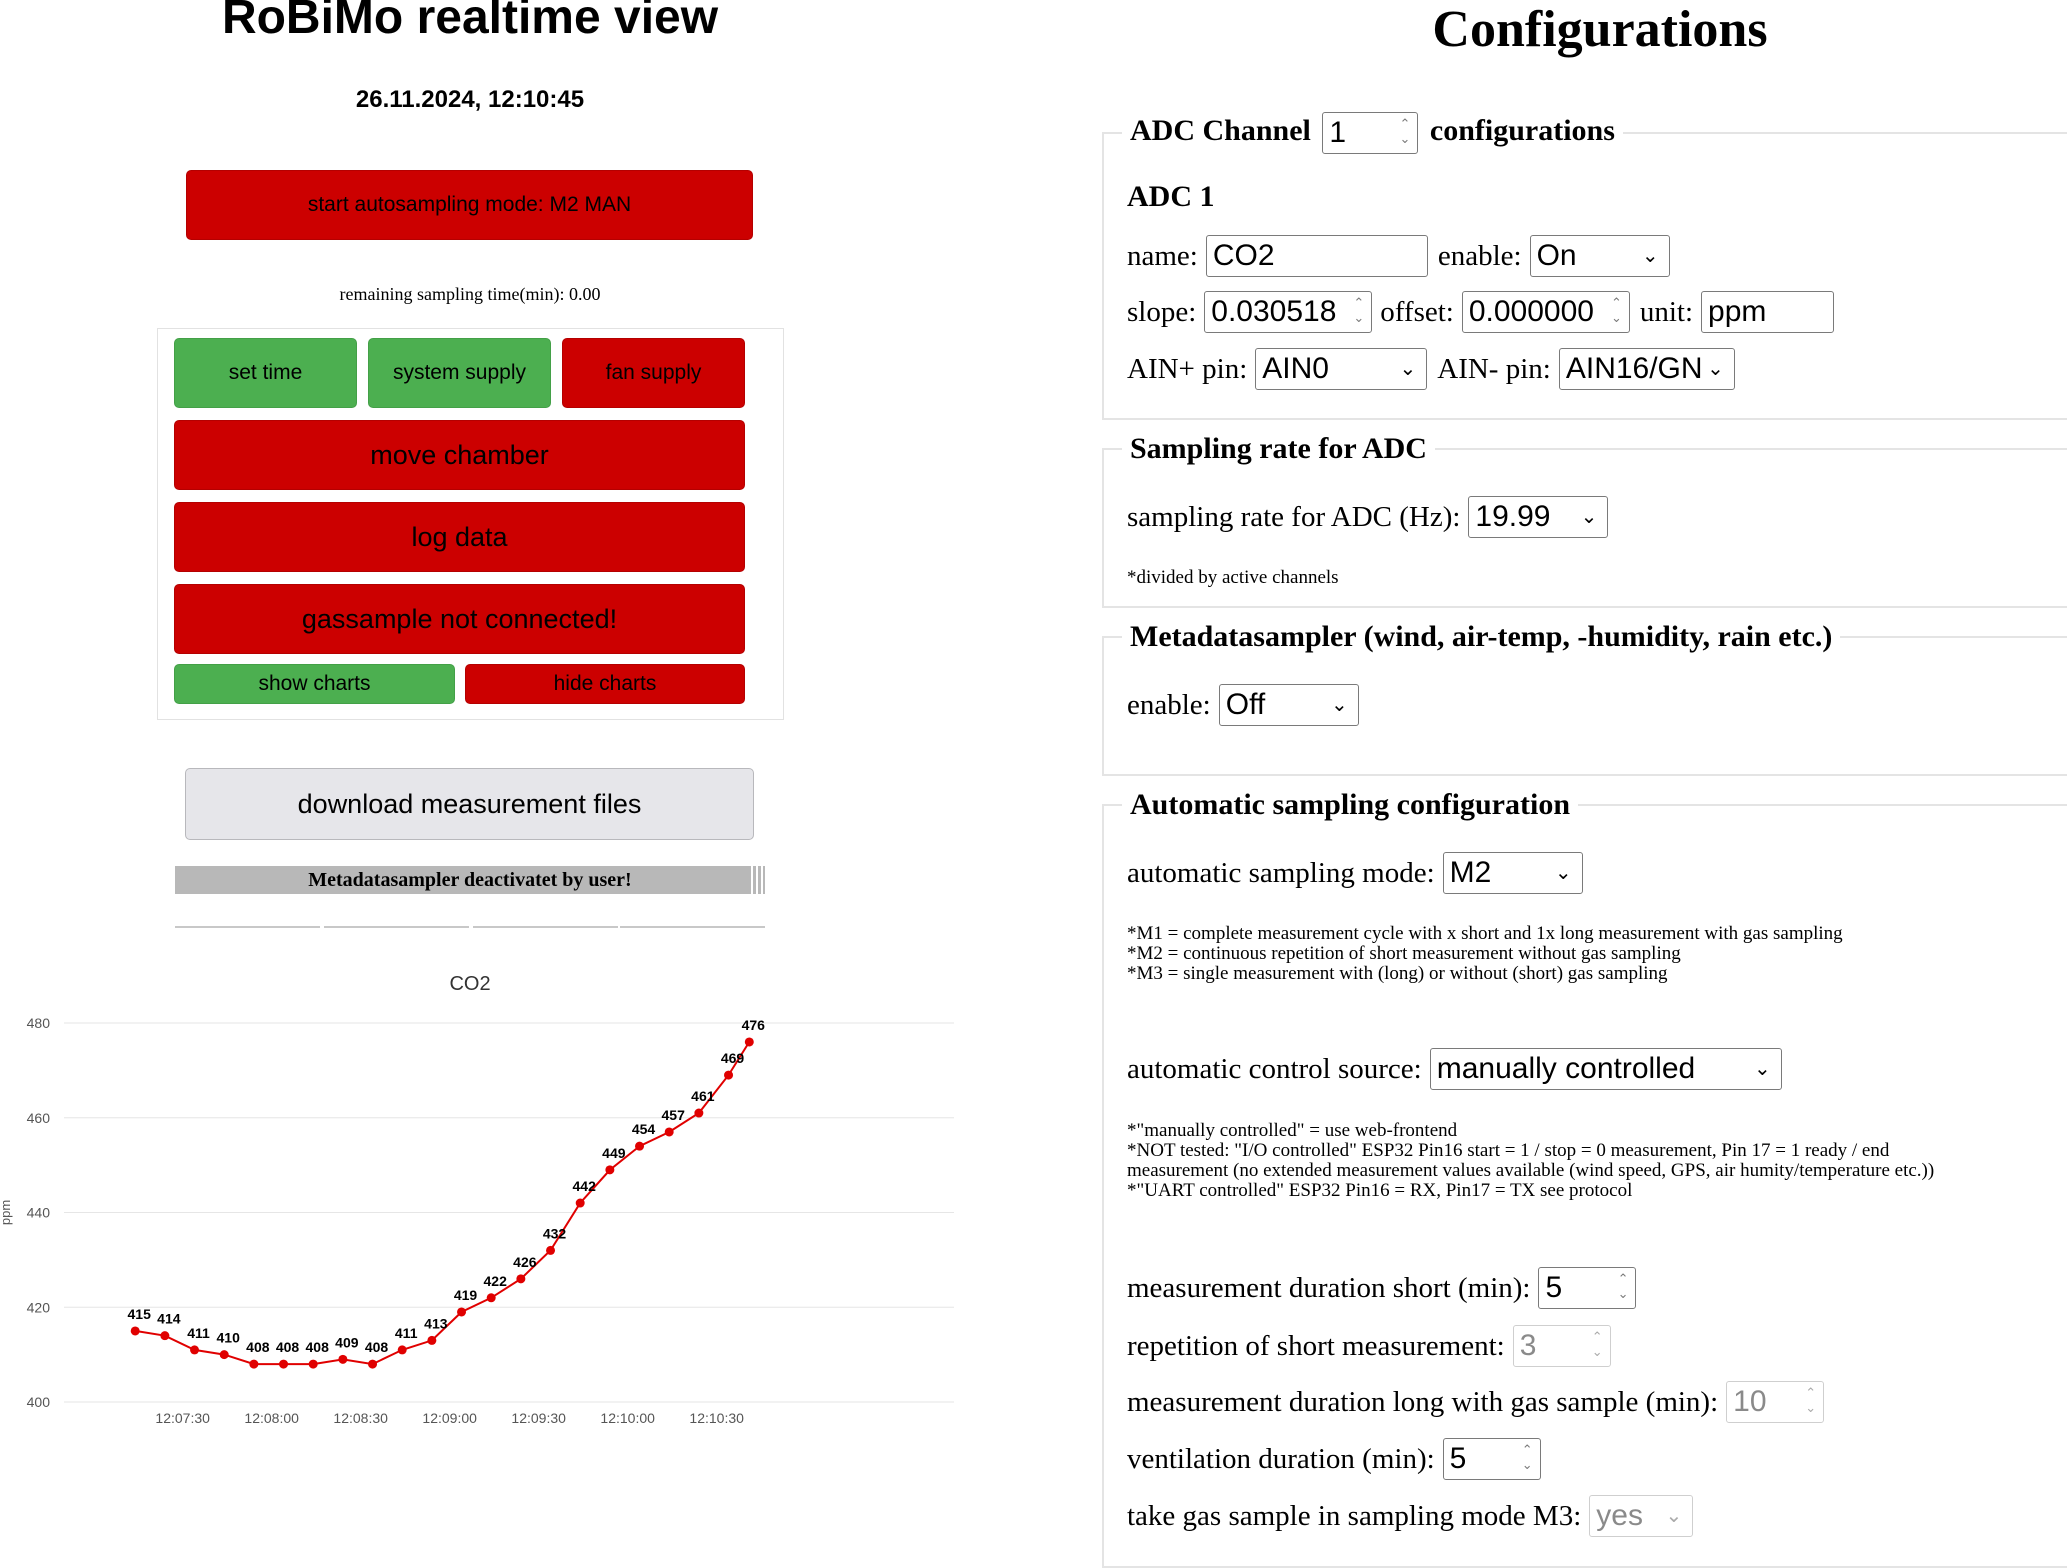 Image resolution: width=2067 pixels, height=1568 pixels. What do you see at coordinates (169, 1319) in the screenshot?
I see `data-label: 414` at bounding box center [169, 1319].